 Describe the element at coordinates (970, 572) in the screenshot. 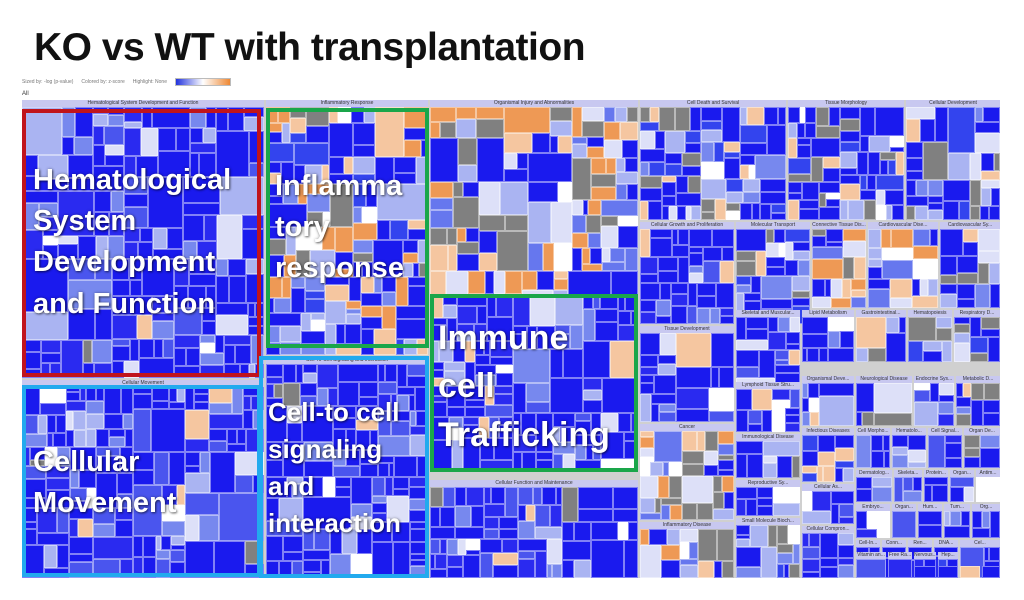

I see `region-dis` at that location.